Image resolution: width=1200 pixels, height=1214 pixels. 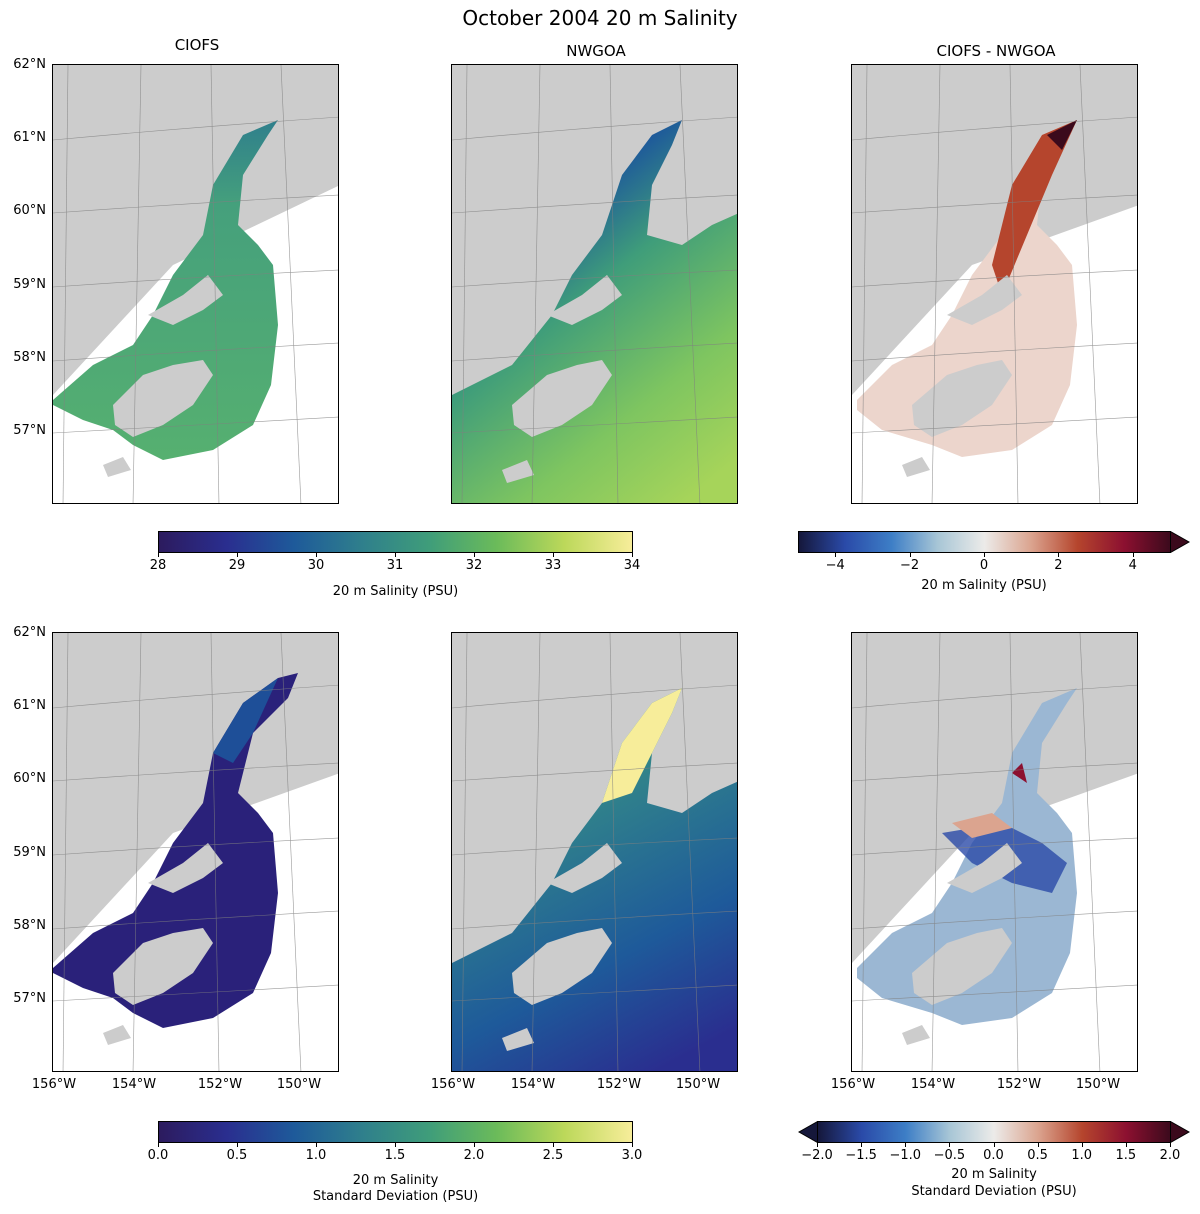 I want to click on colorbar-std-diff-label-2: Standard Deviation (PSU), so click(x=994, y=1191).